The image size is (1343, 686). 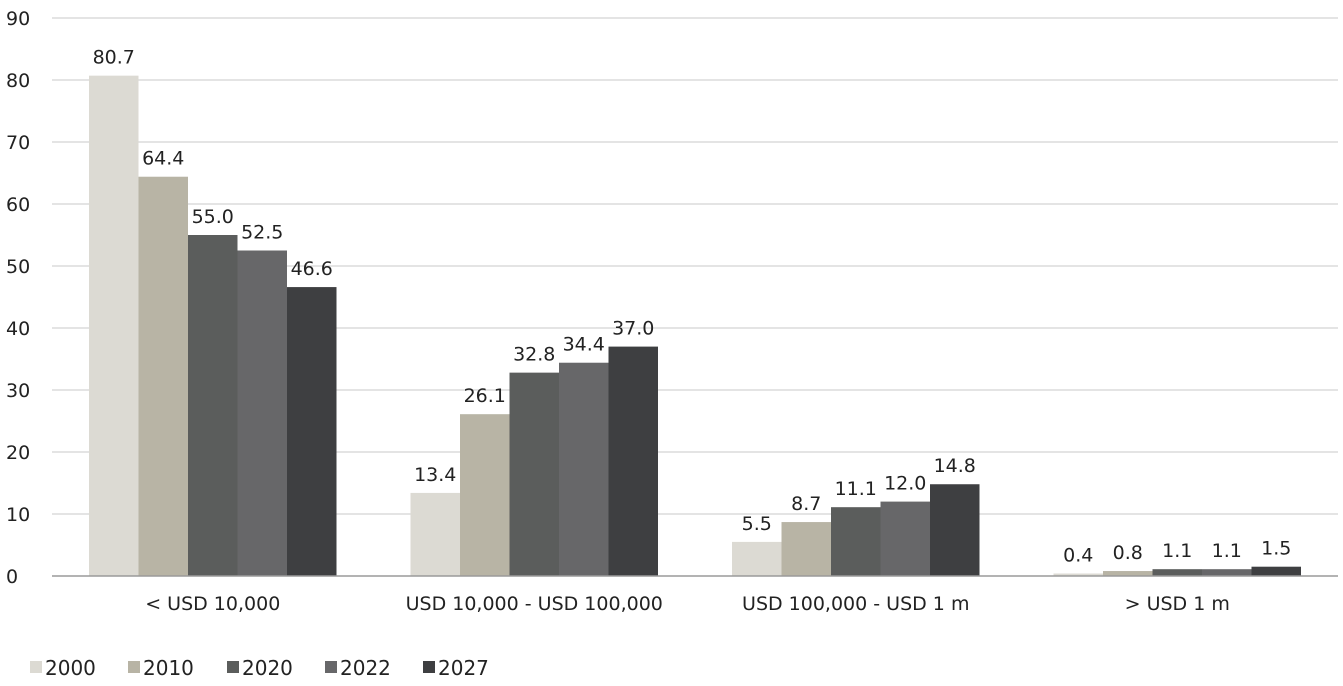 I want to click on legend-item-2010: 2010, so click(x=161, y=668).